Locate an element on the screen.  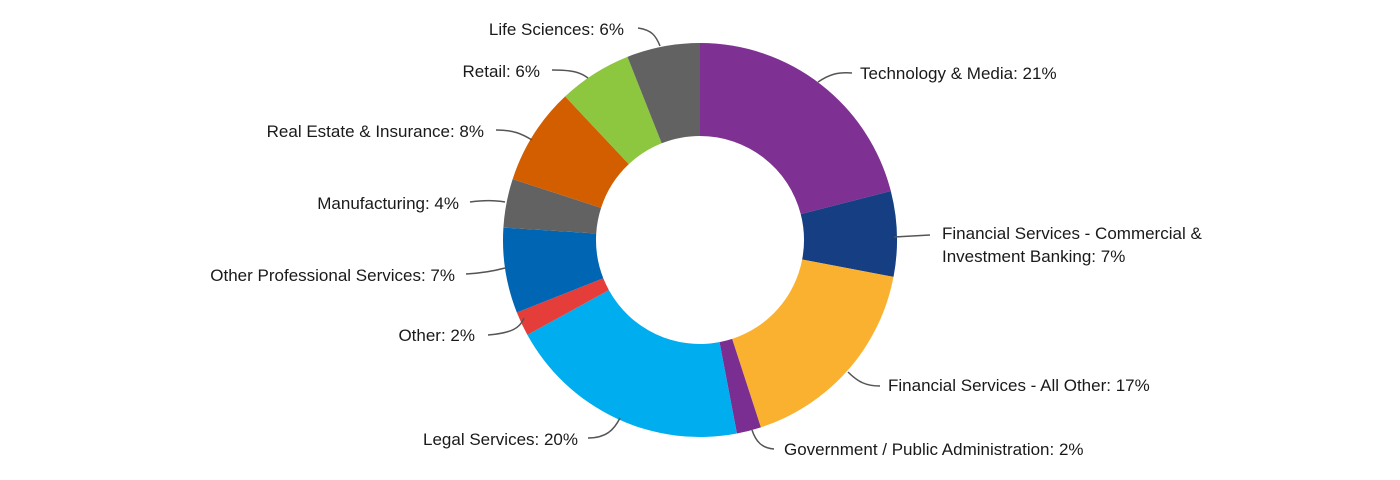
slice-label-9: Retail: 6% is located at coordinates (501, 71).